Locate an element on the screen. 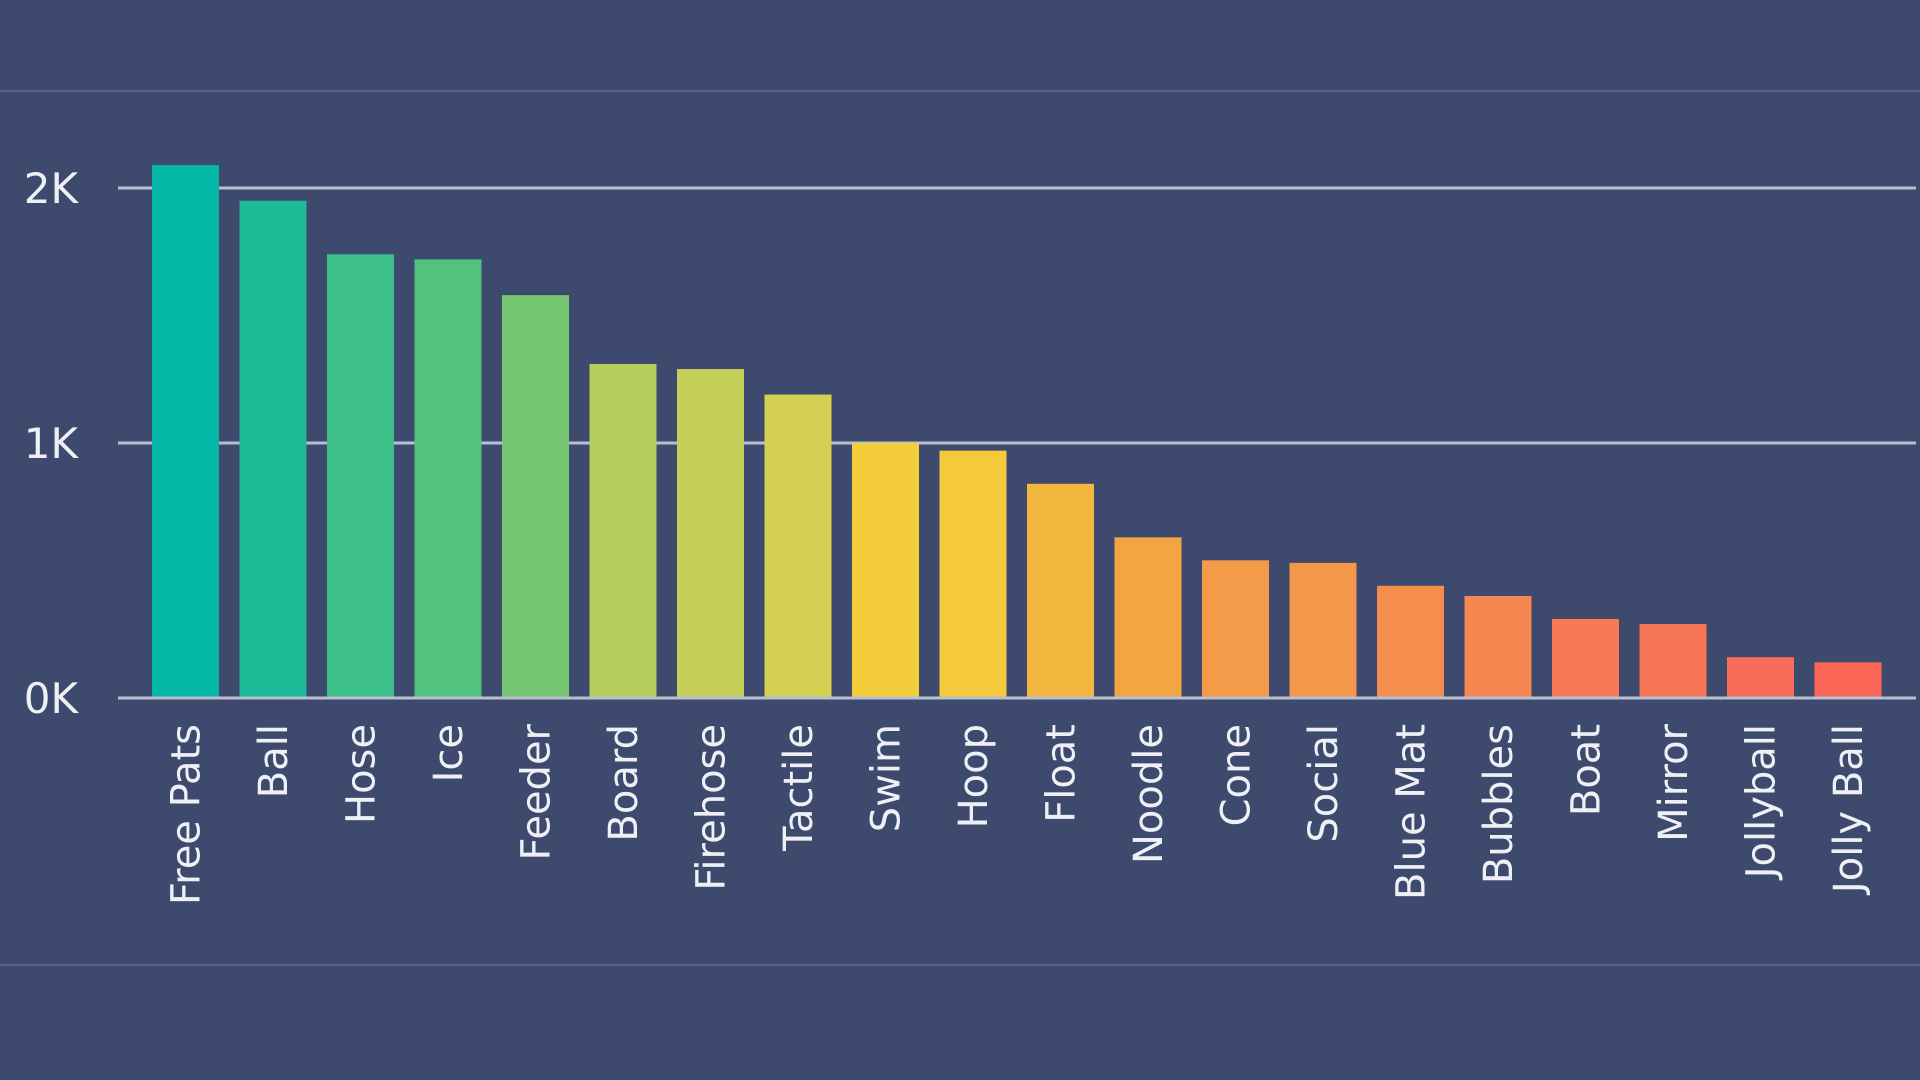  y-tick-label: 2K is located at coordinates (52, 188).